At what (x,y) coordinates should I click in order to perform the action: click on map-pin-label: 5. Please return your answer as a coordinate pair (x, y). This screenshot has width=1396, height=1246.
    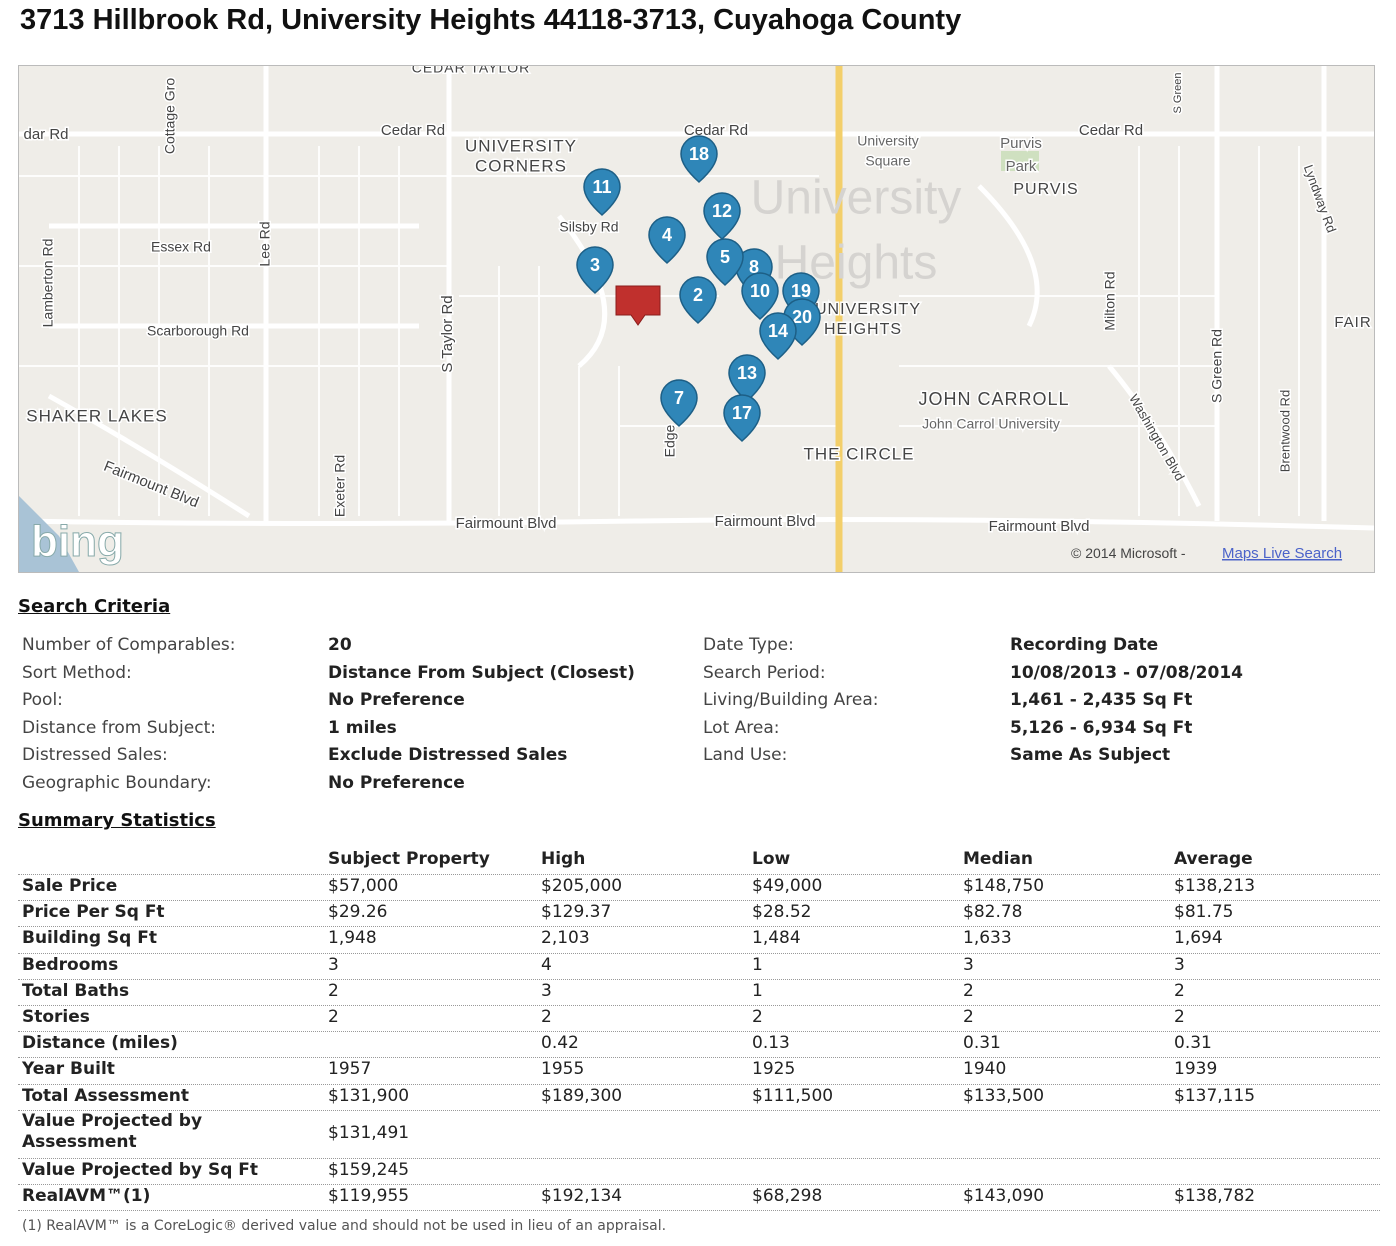
    Looking at the image, I should click on (725, 257).